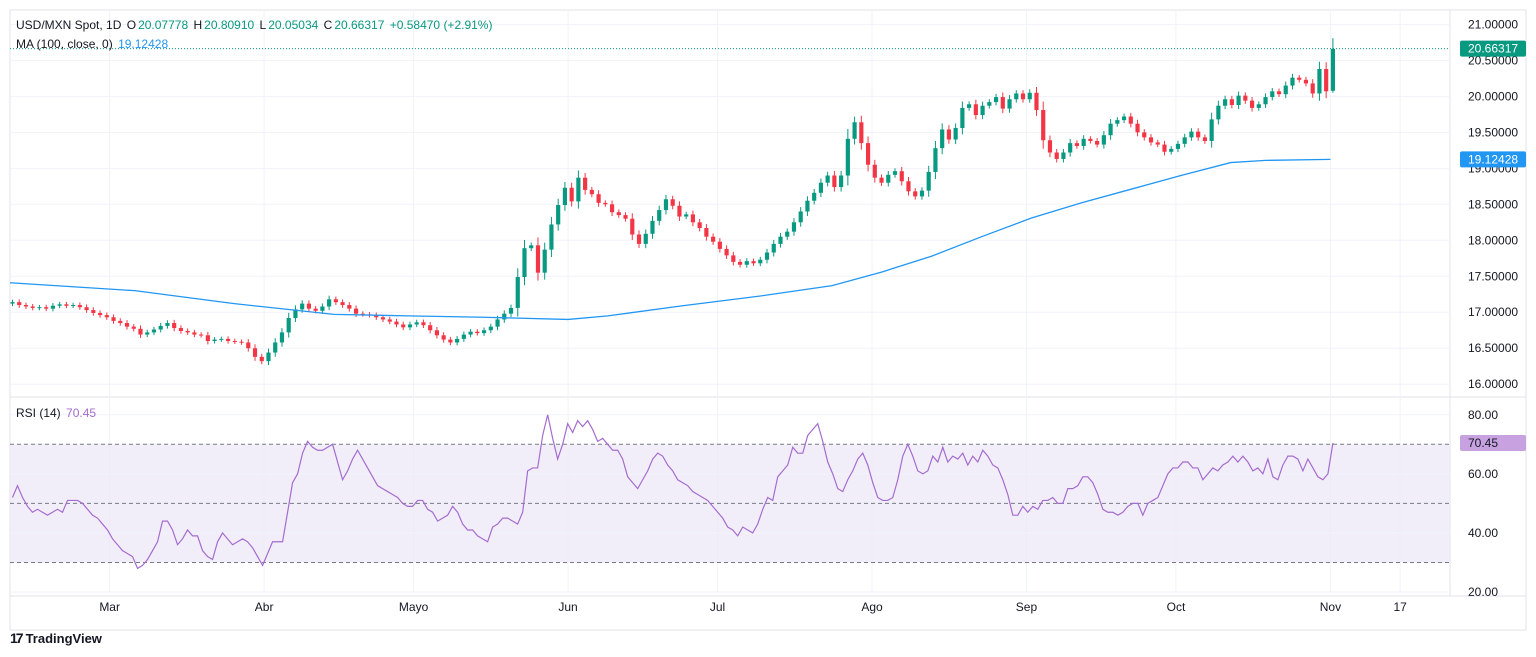 Image resolution: width=1536 pixels, height=657 pixels. What do you see at coordinates (1493, 348) in the screenshot?
I see `price-tick-label: 16.50000` at bounding box center [1493, 348].